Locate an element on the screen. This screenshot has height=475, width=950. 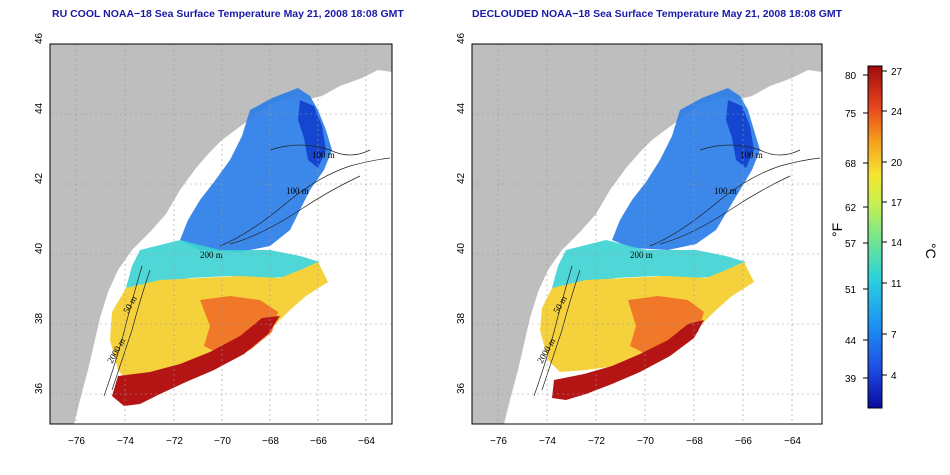
left-lon-tick: −66 is located at coordinates (318, 441).